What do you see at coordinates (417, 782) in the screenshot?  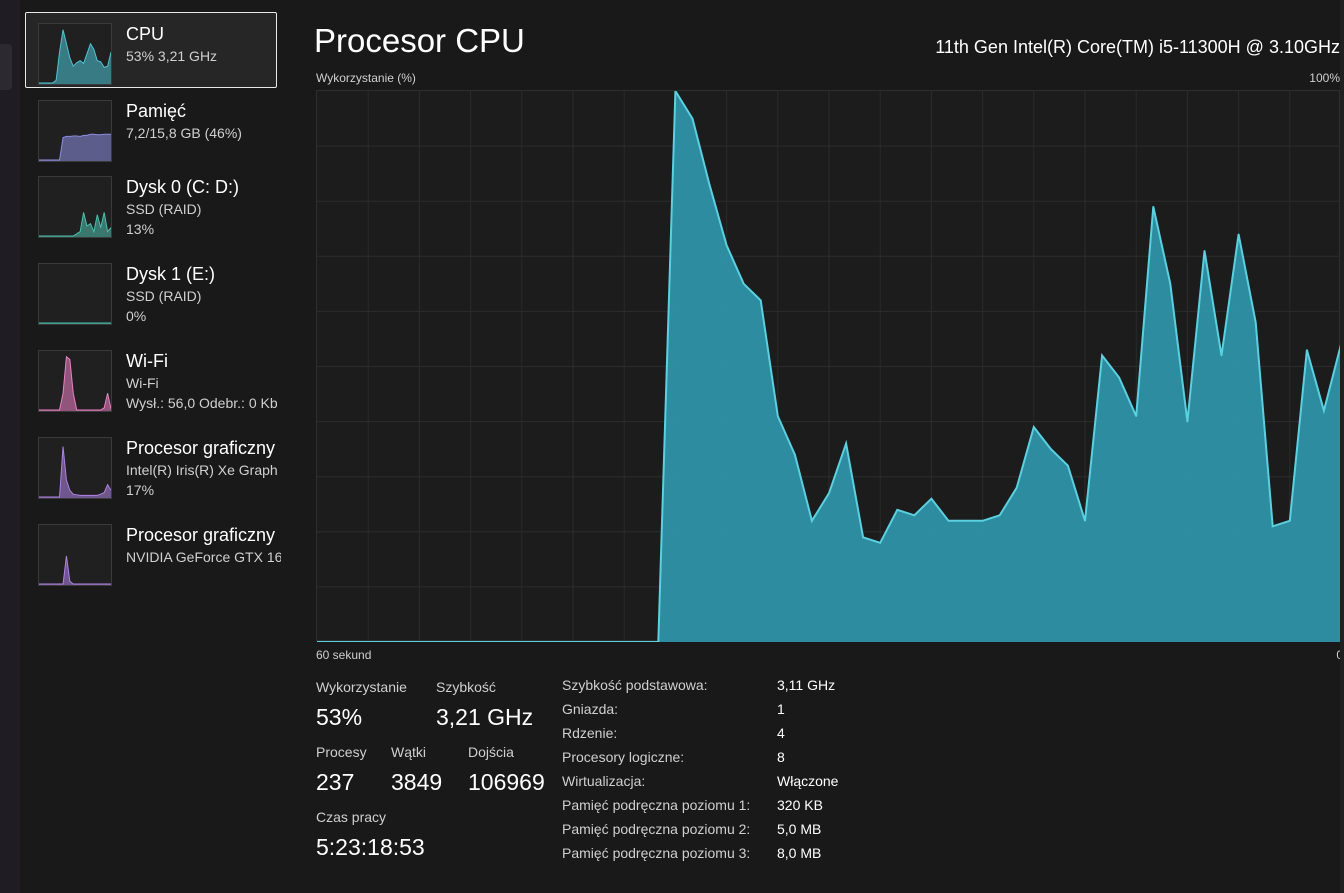 I see `stat-value: 3849` at bounding box center [417, 782].